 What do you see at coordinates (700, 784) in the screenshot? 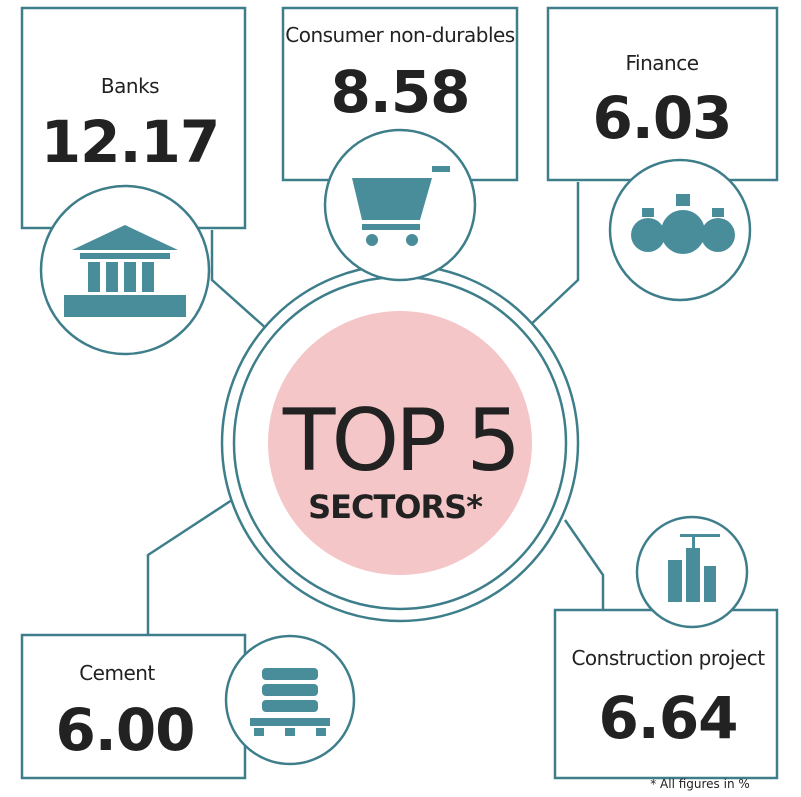
I see `footnote: * All figures in %` at bounding box center [700, 784].